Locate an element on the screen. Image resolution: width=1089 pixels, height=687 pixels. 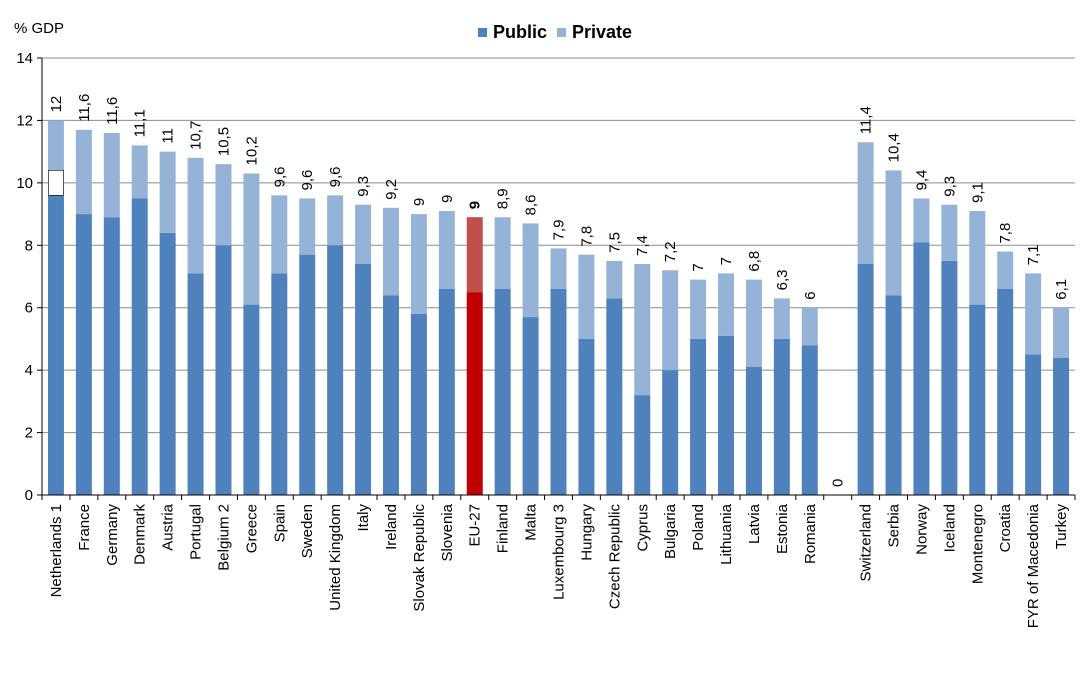
category-label: Croatia is located at coordinates (1005, 527).